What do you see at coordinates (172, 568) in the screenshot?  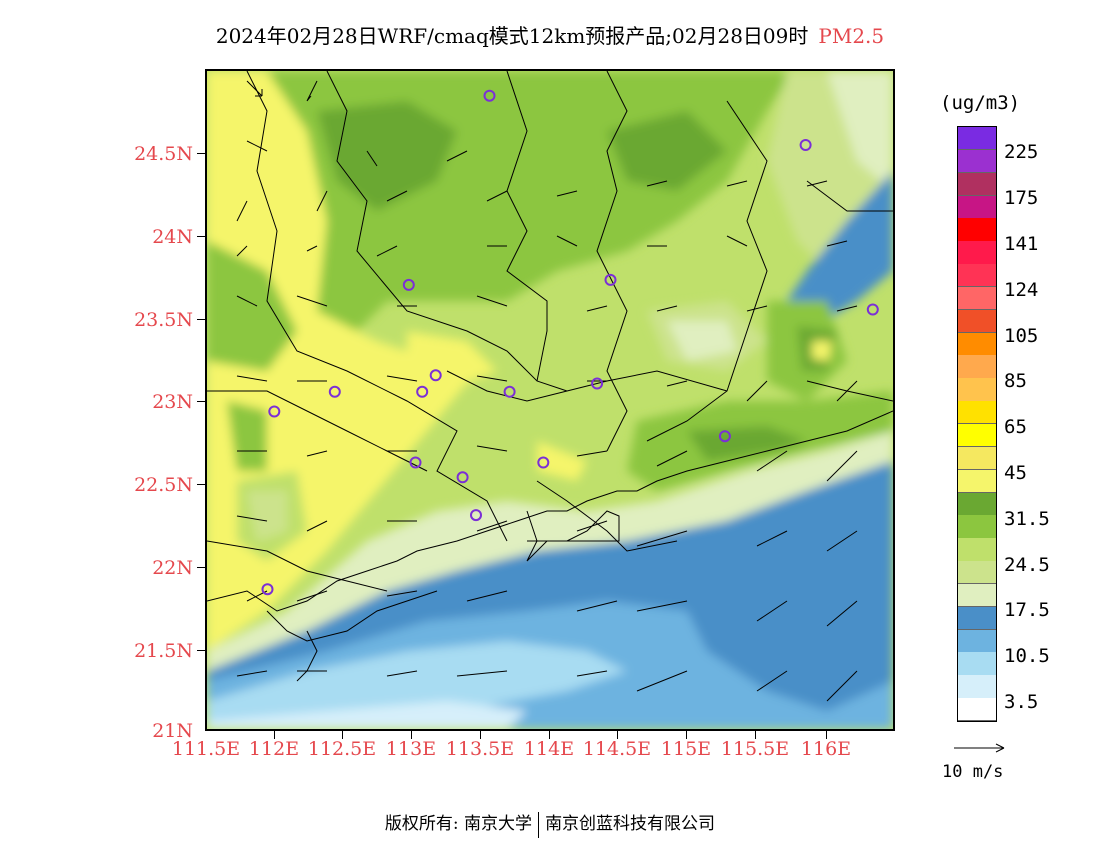 I see `lat-label-22: 22N` at bounding box center [172, 568].